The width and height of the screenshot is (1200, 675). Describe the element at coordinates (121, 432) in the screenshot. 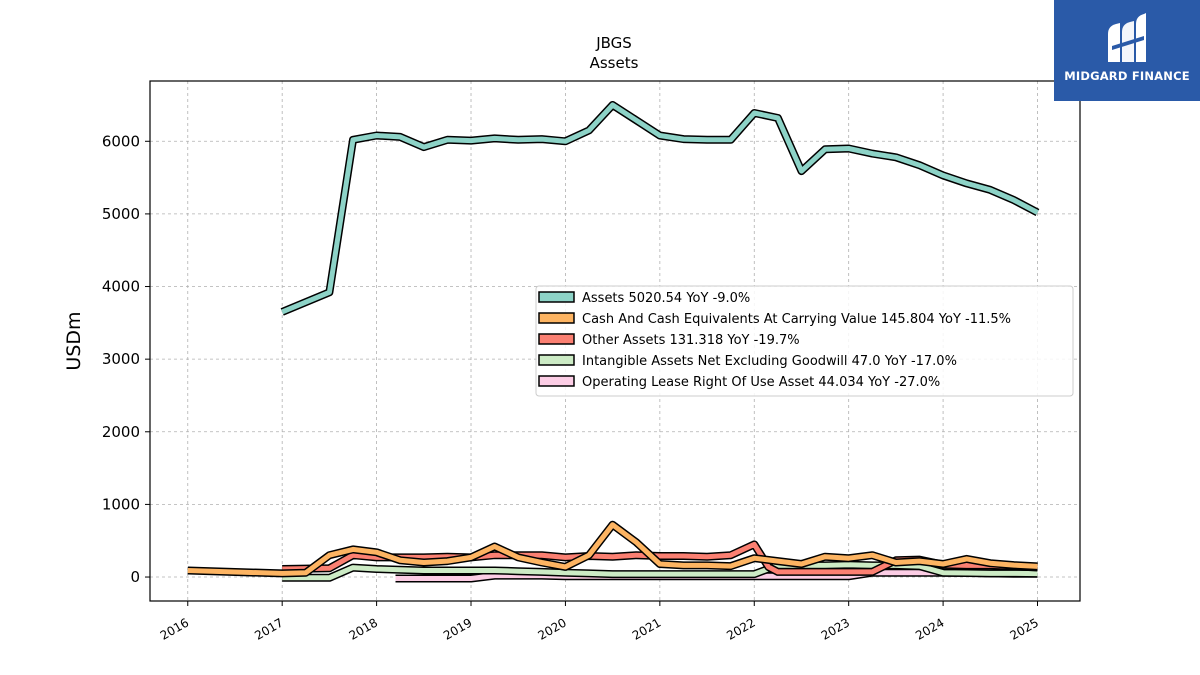

I see `y-tick-label: 2000` at that location.